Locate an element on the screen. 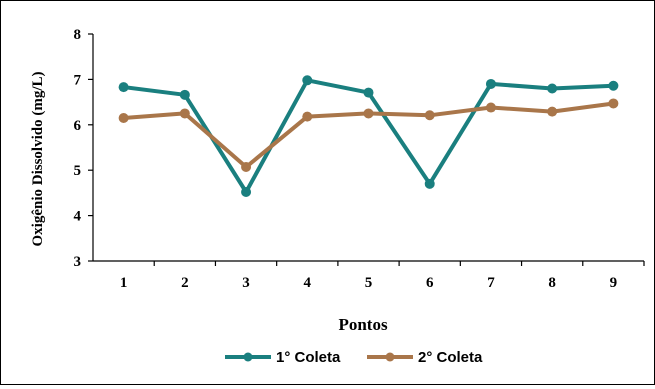 This screenshot has width=655, height=389. x-tick-label: 6 is located at coordinates (430, 283).